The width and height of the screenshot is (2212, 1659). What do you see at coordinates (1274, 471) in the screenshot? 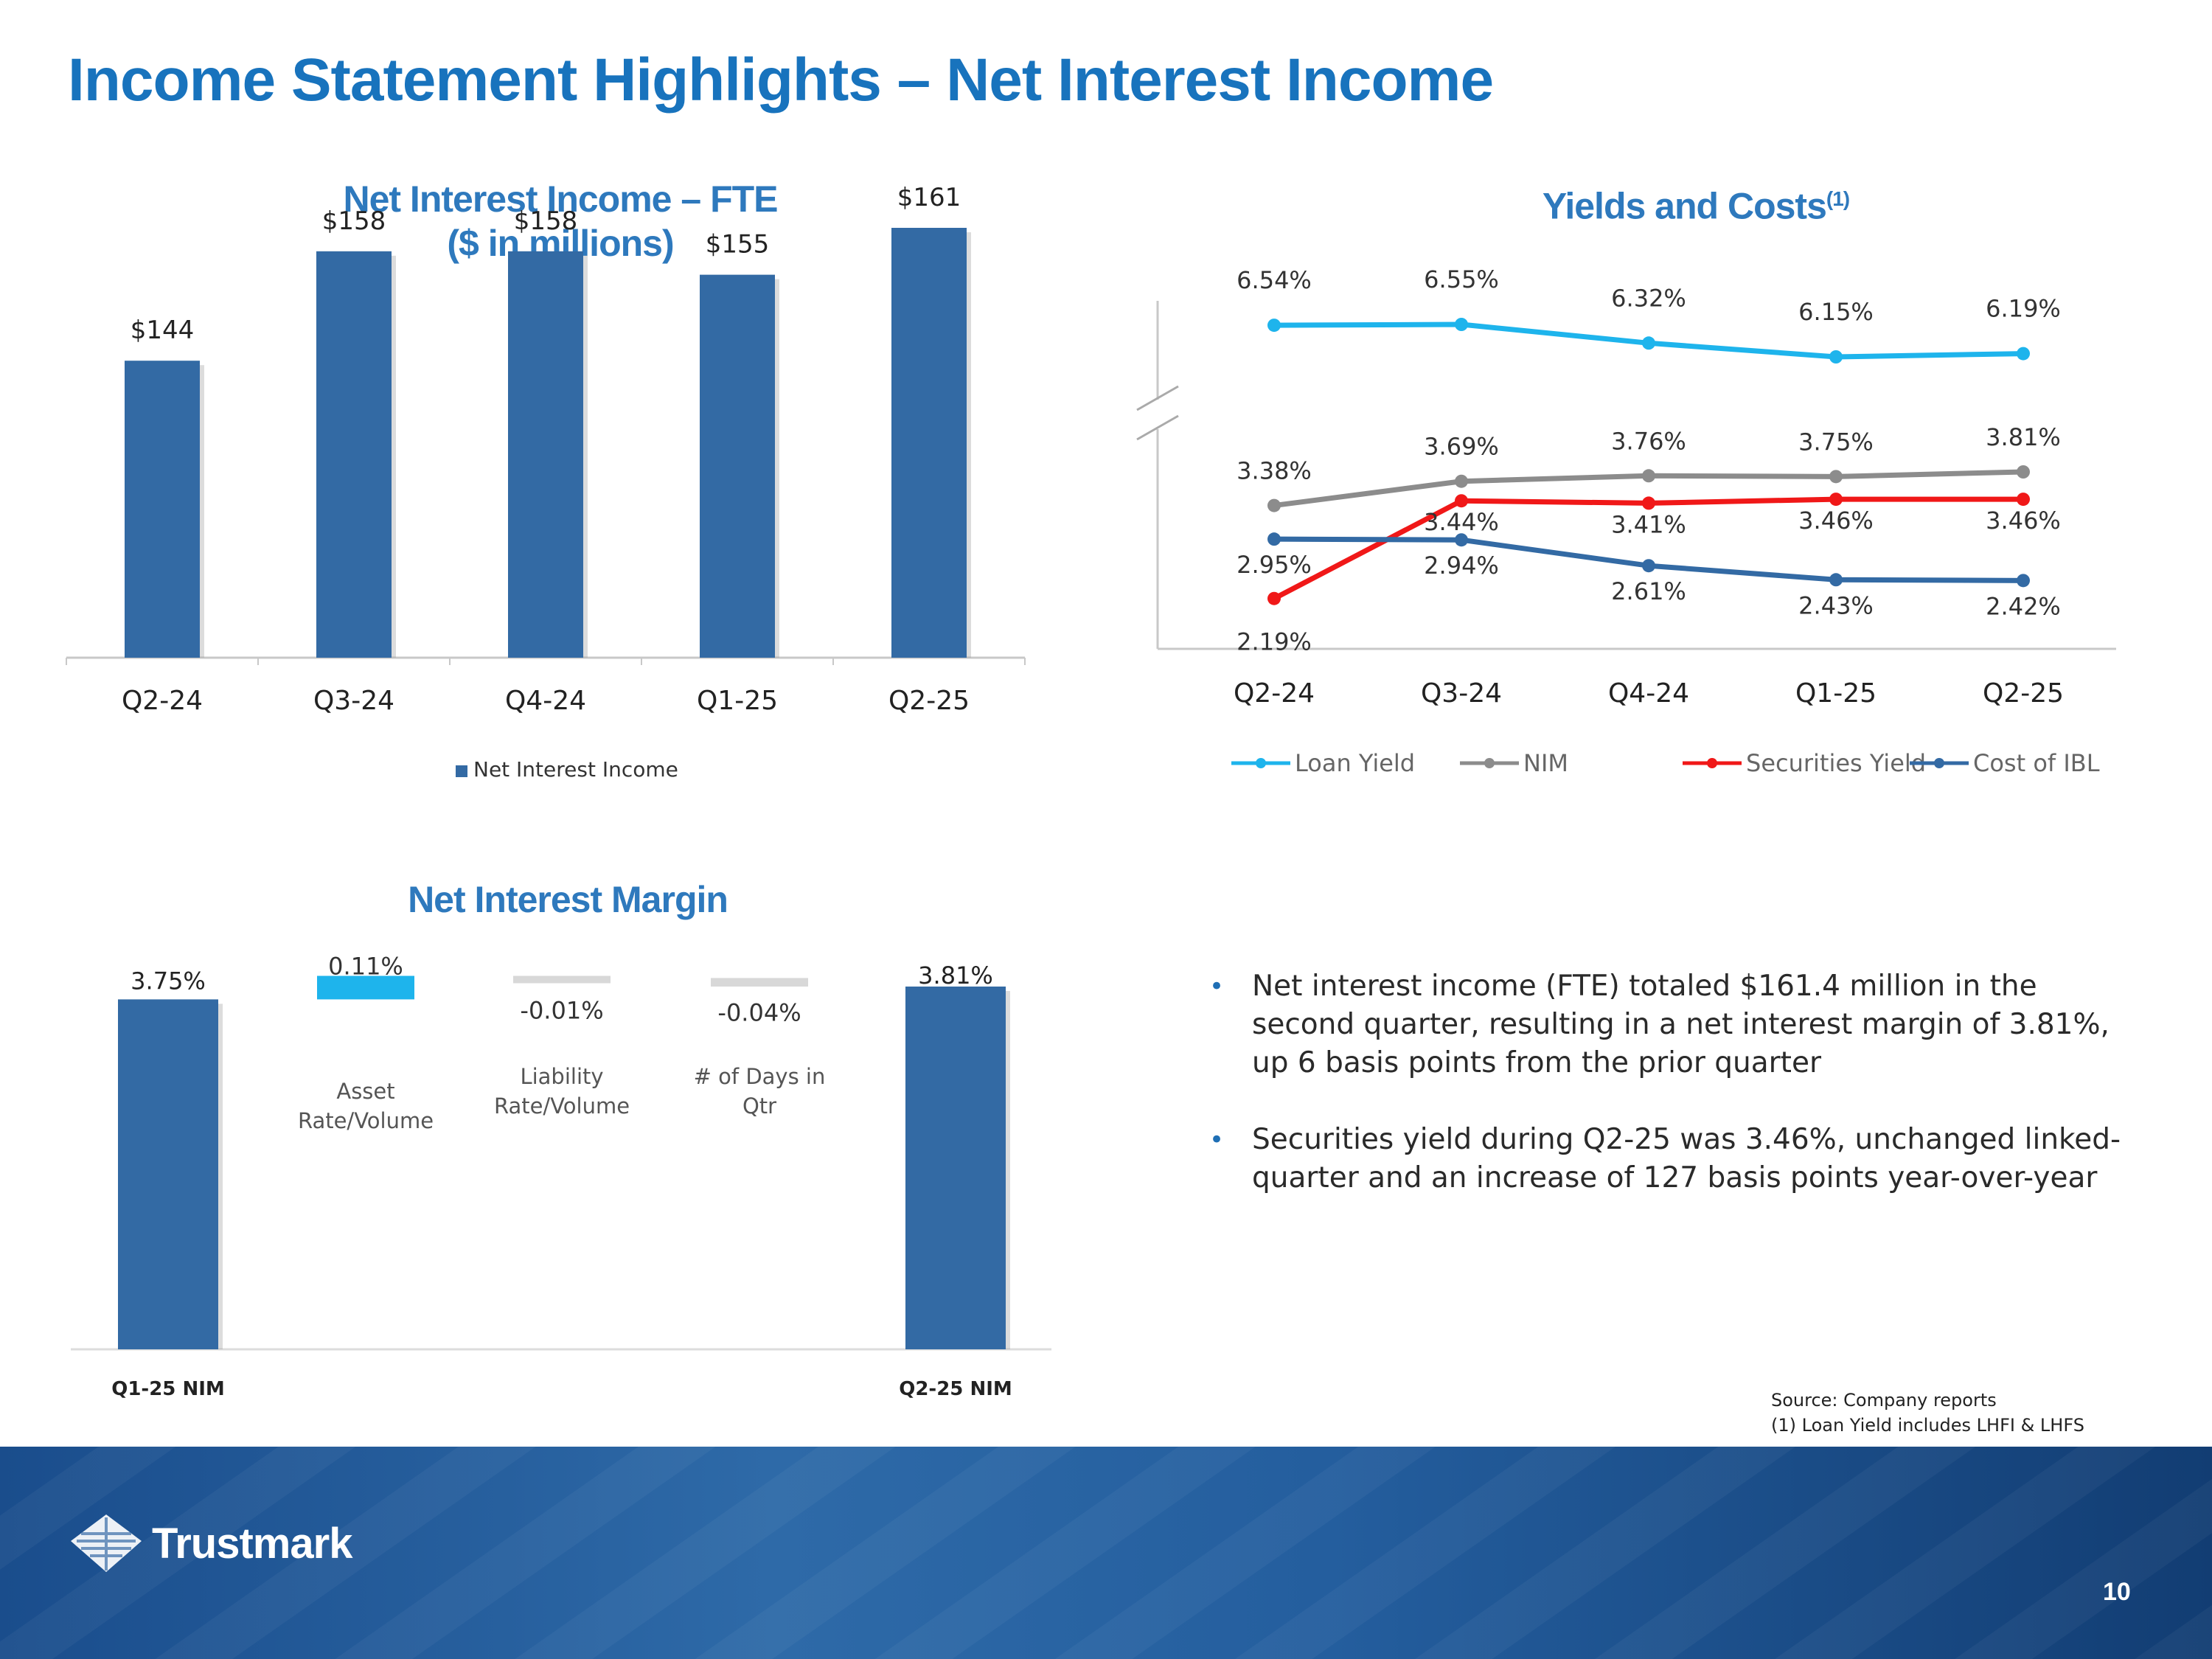
I see `point-data-label: 3.38%` at bounding box center [1274, 471].